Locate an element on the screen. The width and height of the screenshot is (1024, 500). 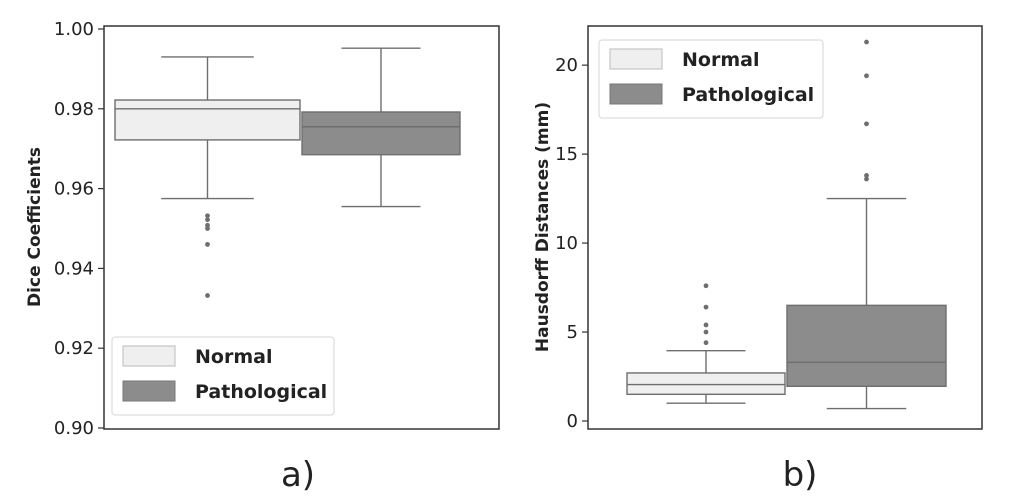
hausdorff-y-axis-label: Hausdorff Distances (mm) is located at coordinates (543, 227).